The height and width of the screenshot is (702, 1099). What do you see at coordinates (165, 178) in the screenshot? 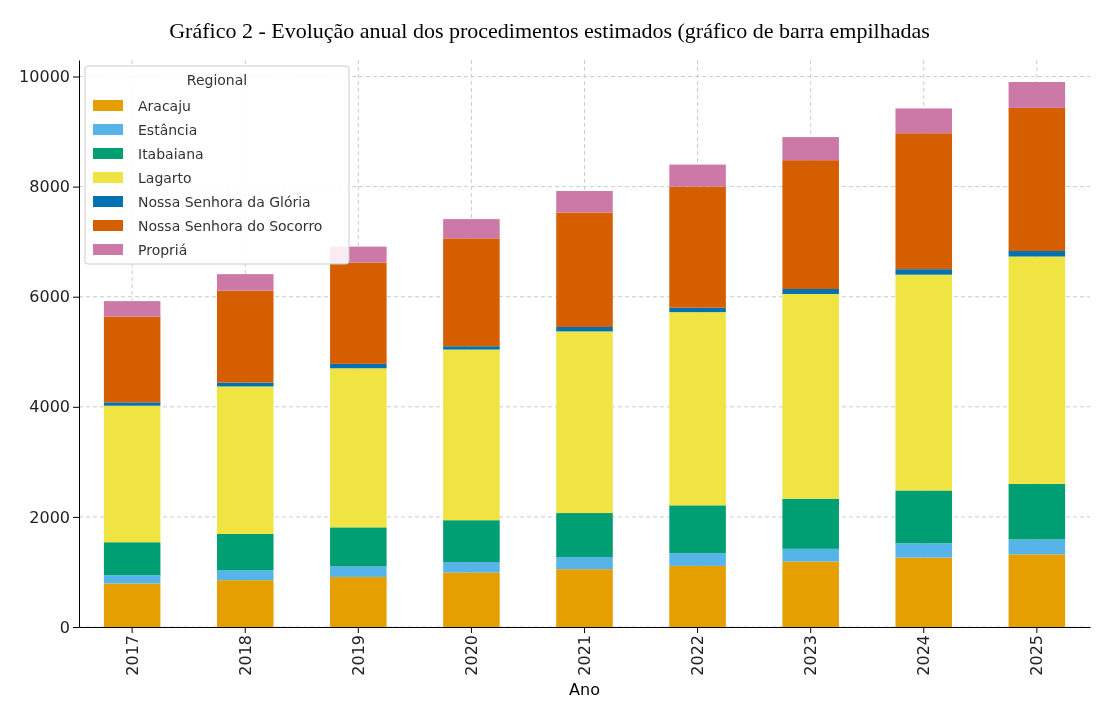
I see `legend-label: Lagarto` at bounding box center [165, 178].